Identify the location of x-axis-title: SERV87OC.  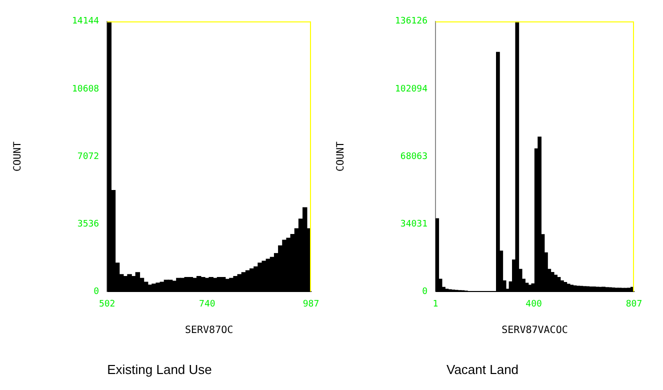
(209, 330).